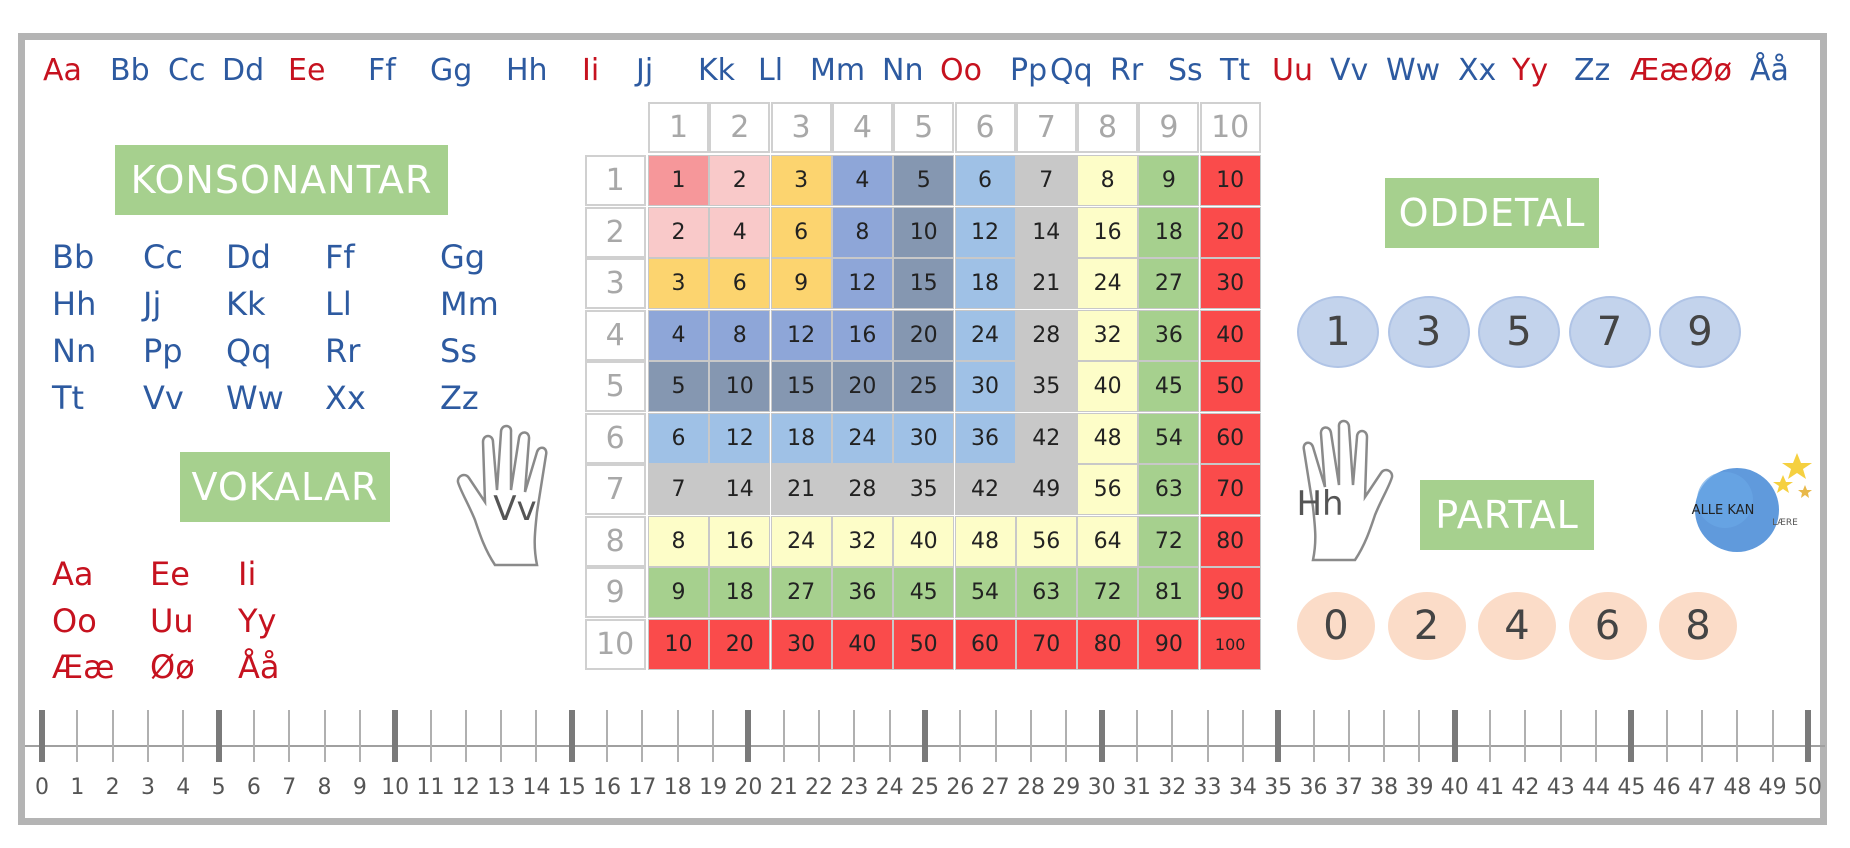 This screenshot has width=1850, height=848. Describe the element at coordinates (163, 257) in the screenshot. I see `konsonant-letter: Cc` at that location.